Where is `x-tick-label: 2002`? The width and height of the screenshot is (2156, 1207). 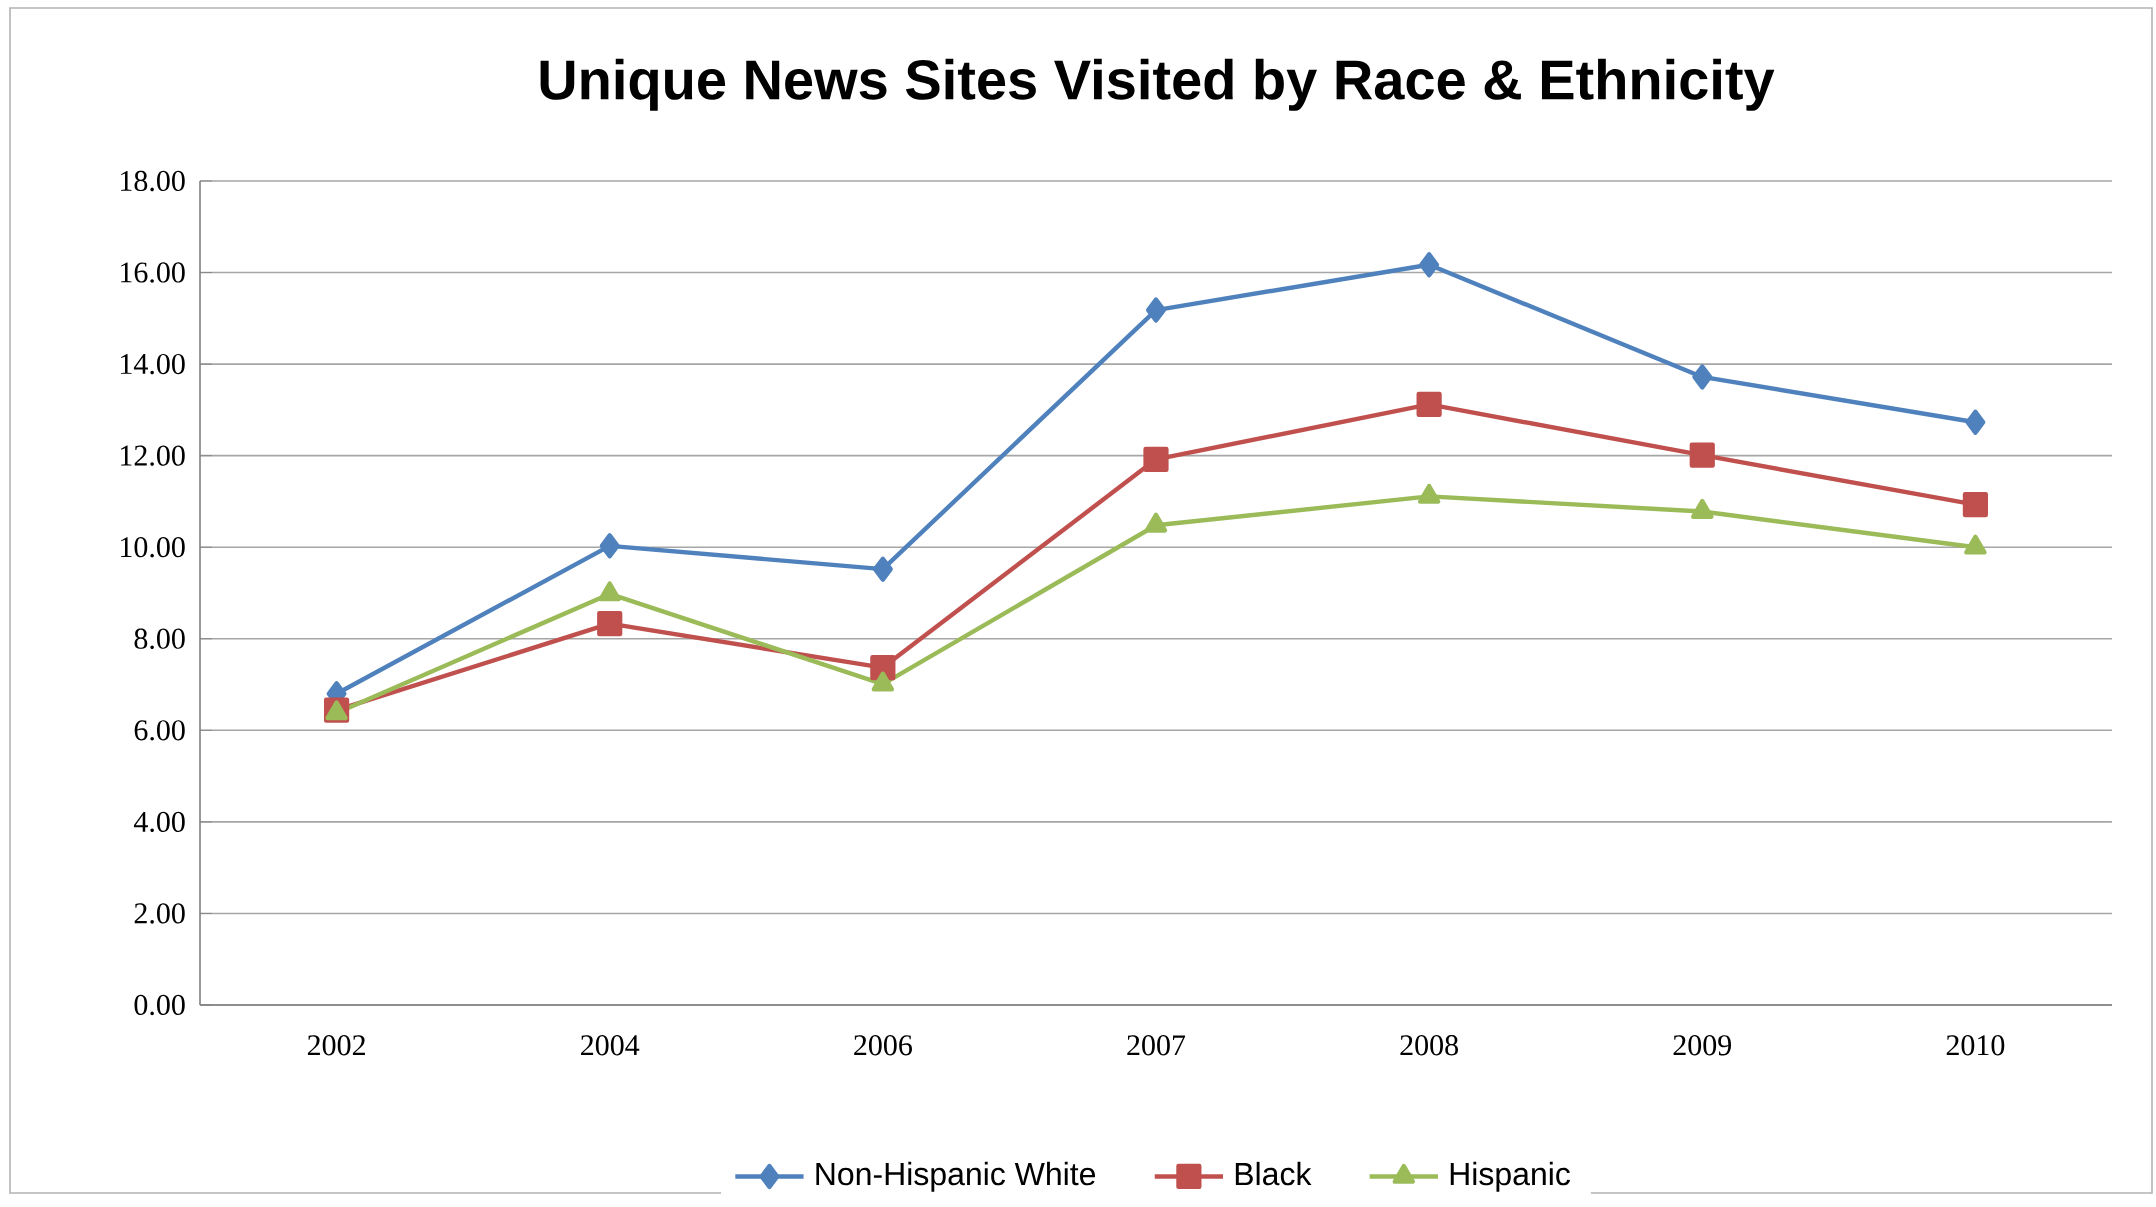 x-tick-label: 2002 is located at coordinates (336, 1045).